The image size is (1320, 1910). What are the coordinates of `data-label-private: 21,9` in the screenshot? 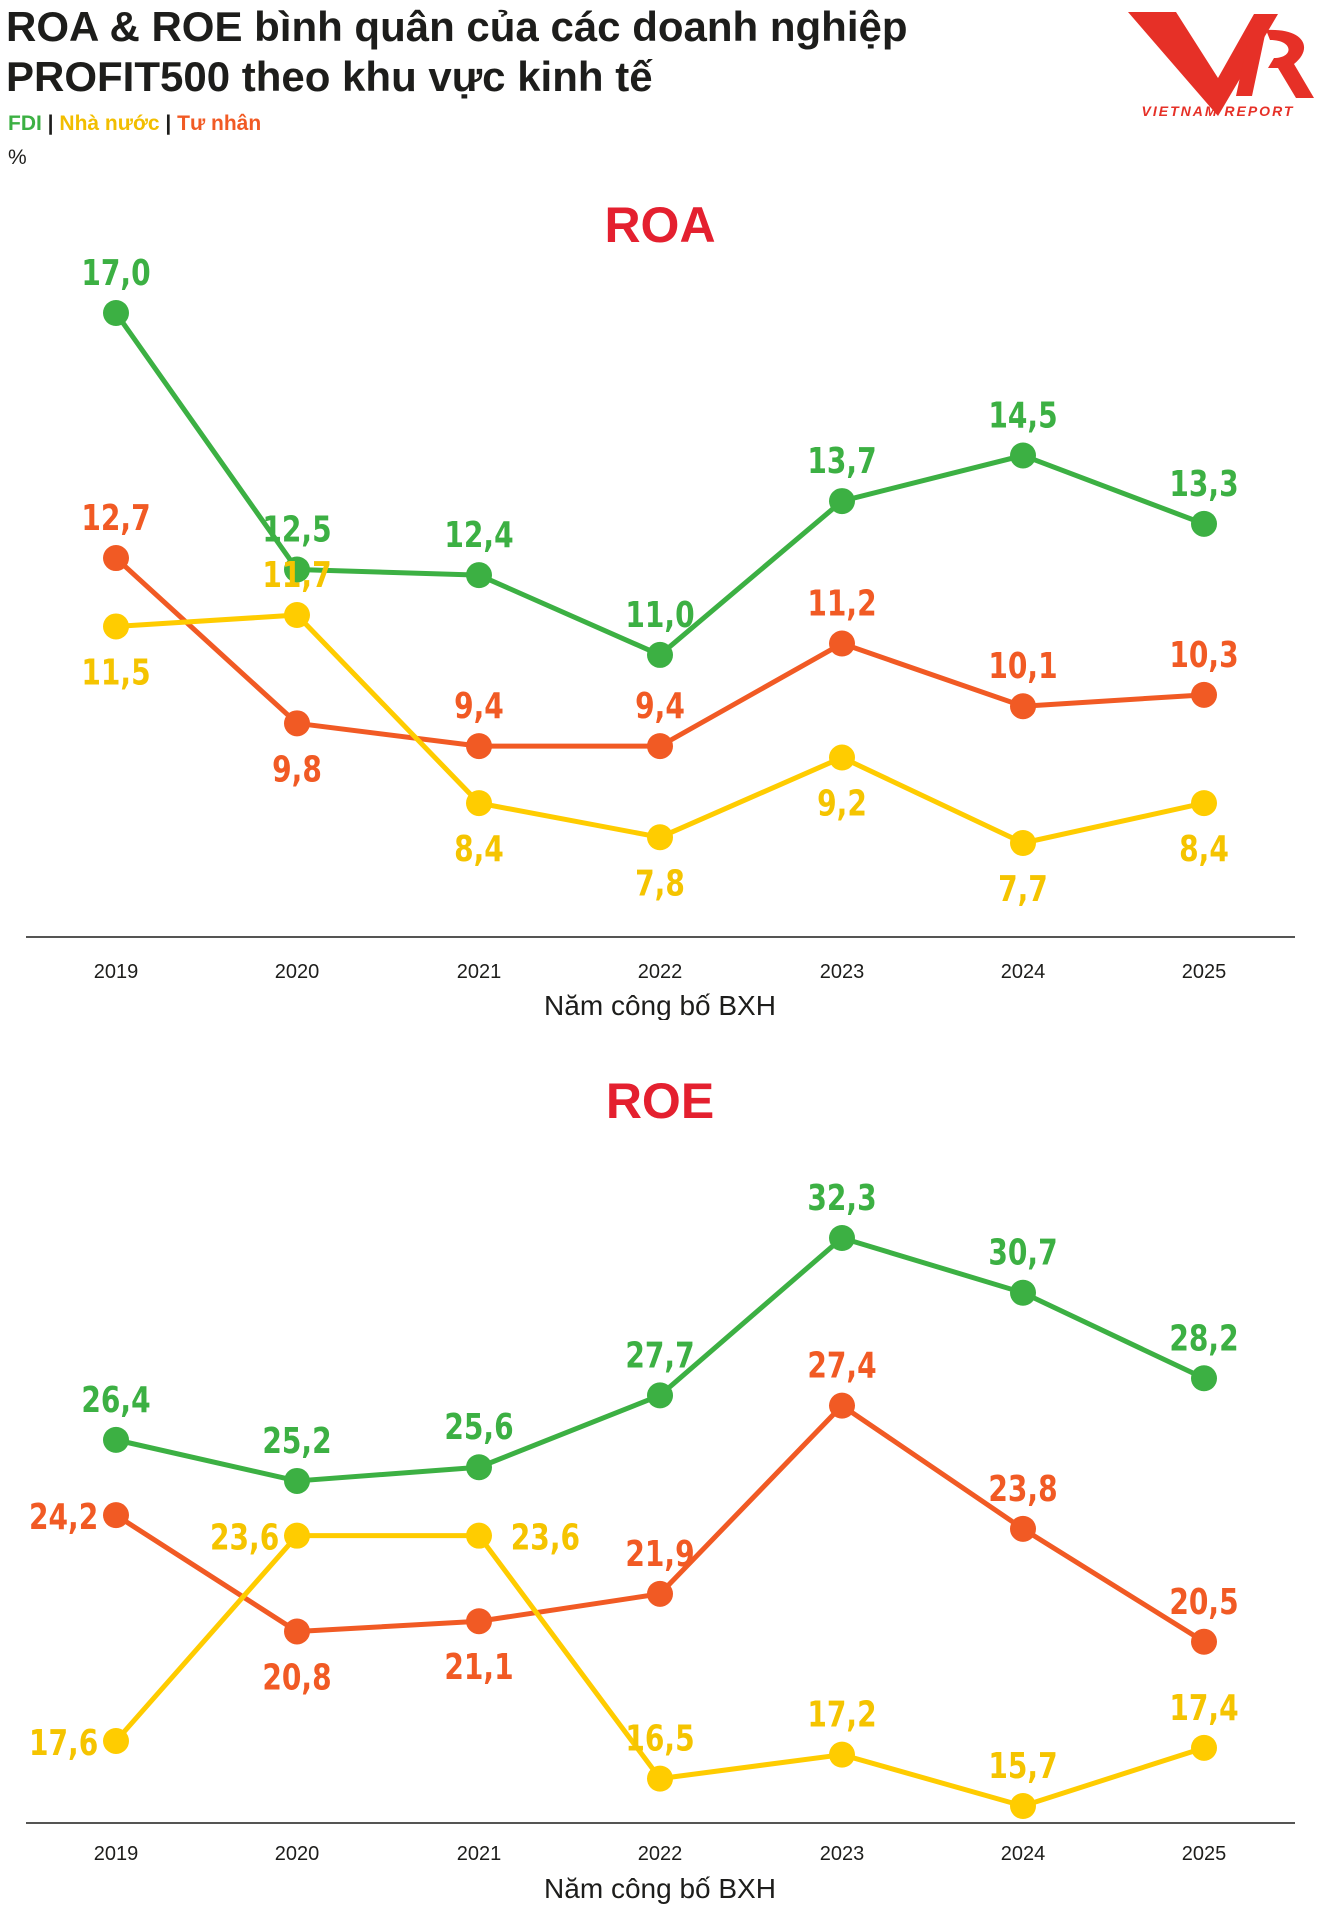 It's located at (659, 1553).